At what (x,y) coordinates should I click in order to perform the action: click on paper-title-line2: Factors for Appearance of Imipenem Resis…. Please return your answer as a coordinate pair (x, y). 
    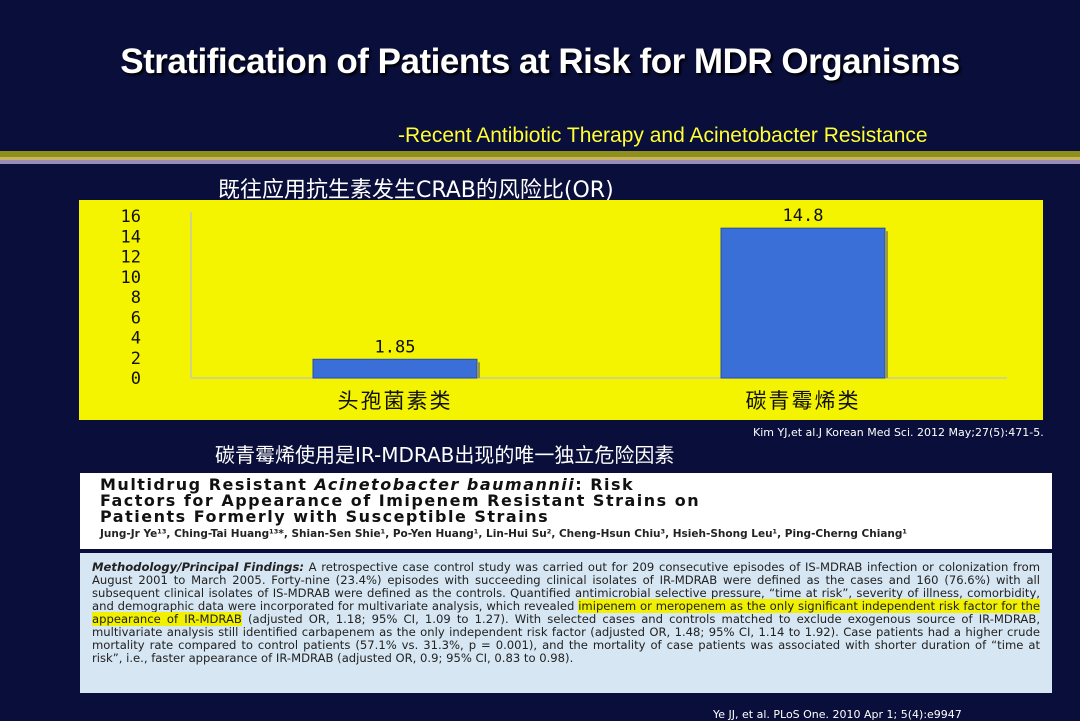
    Looking at the image, I should click on (400, 500).